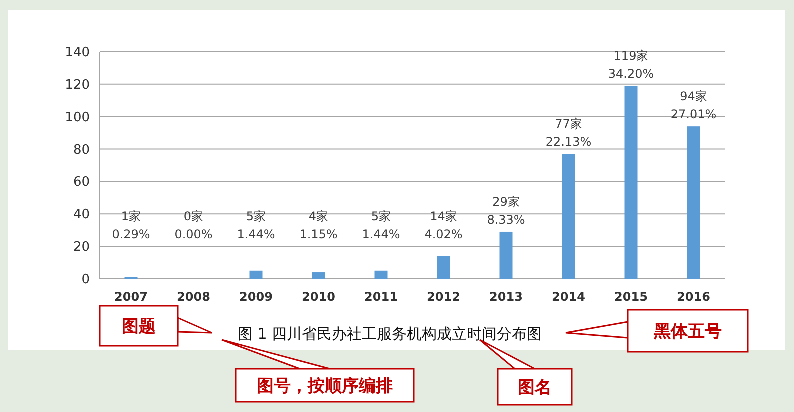 This screenshot has width=794, height=412. I want to click on text: 图号，按顺序编排, so click(325, 386).